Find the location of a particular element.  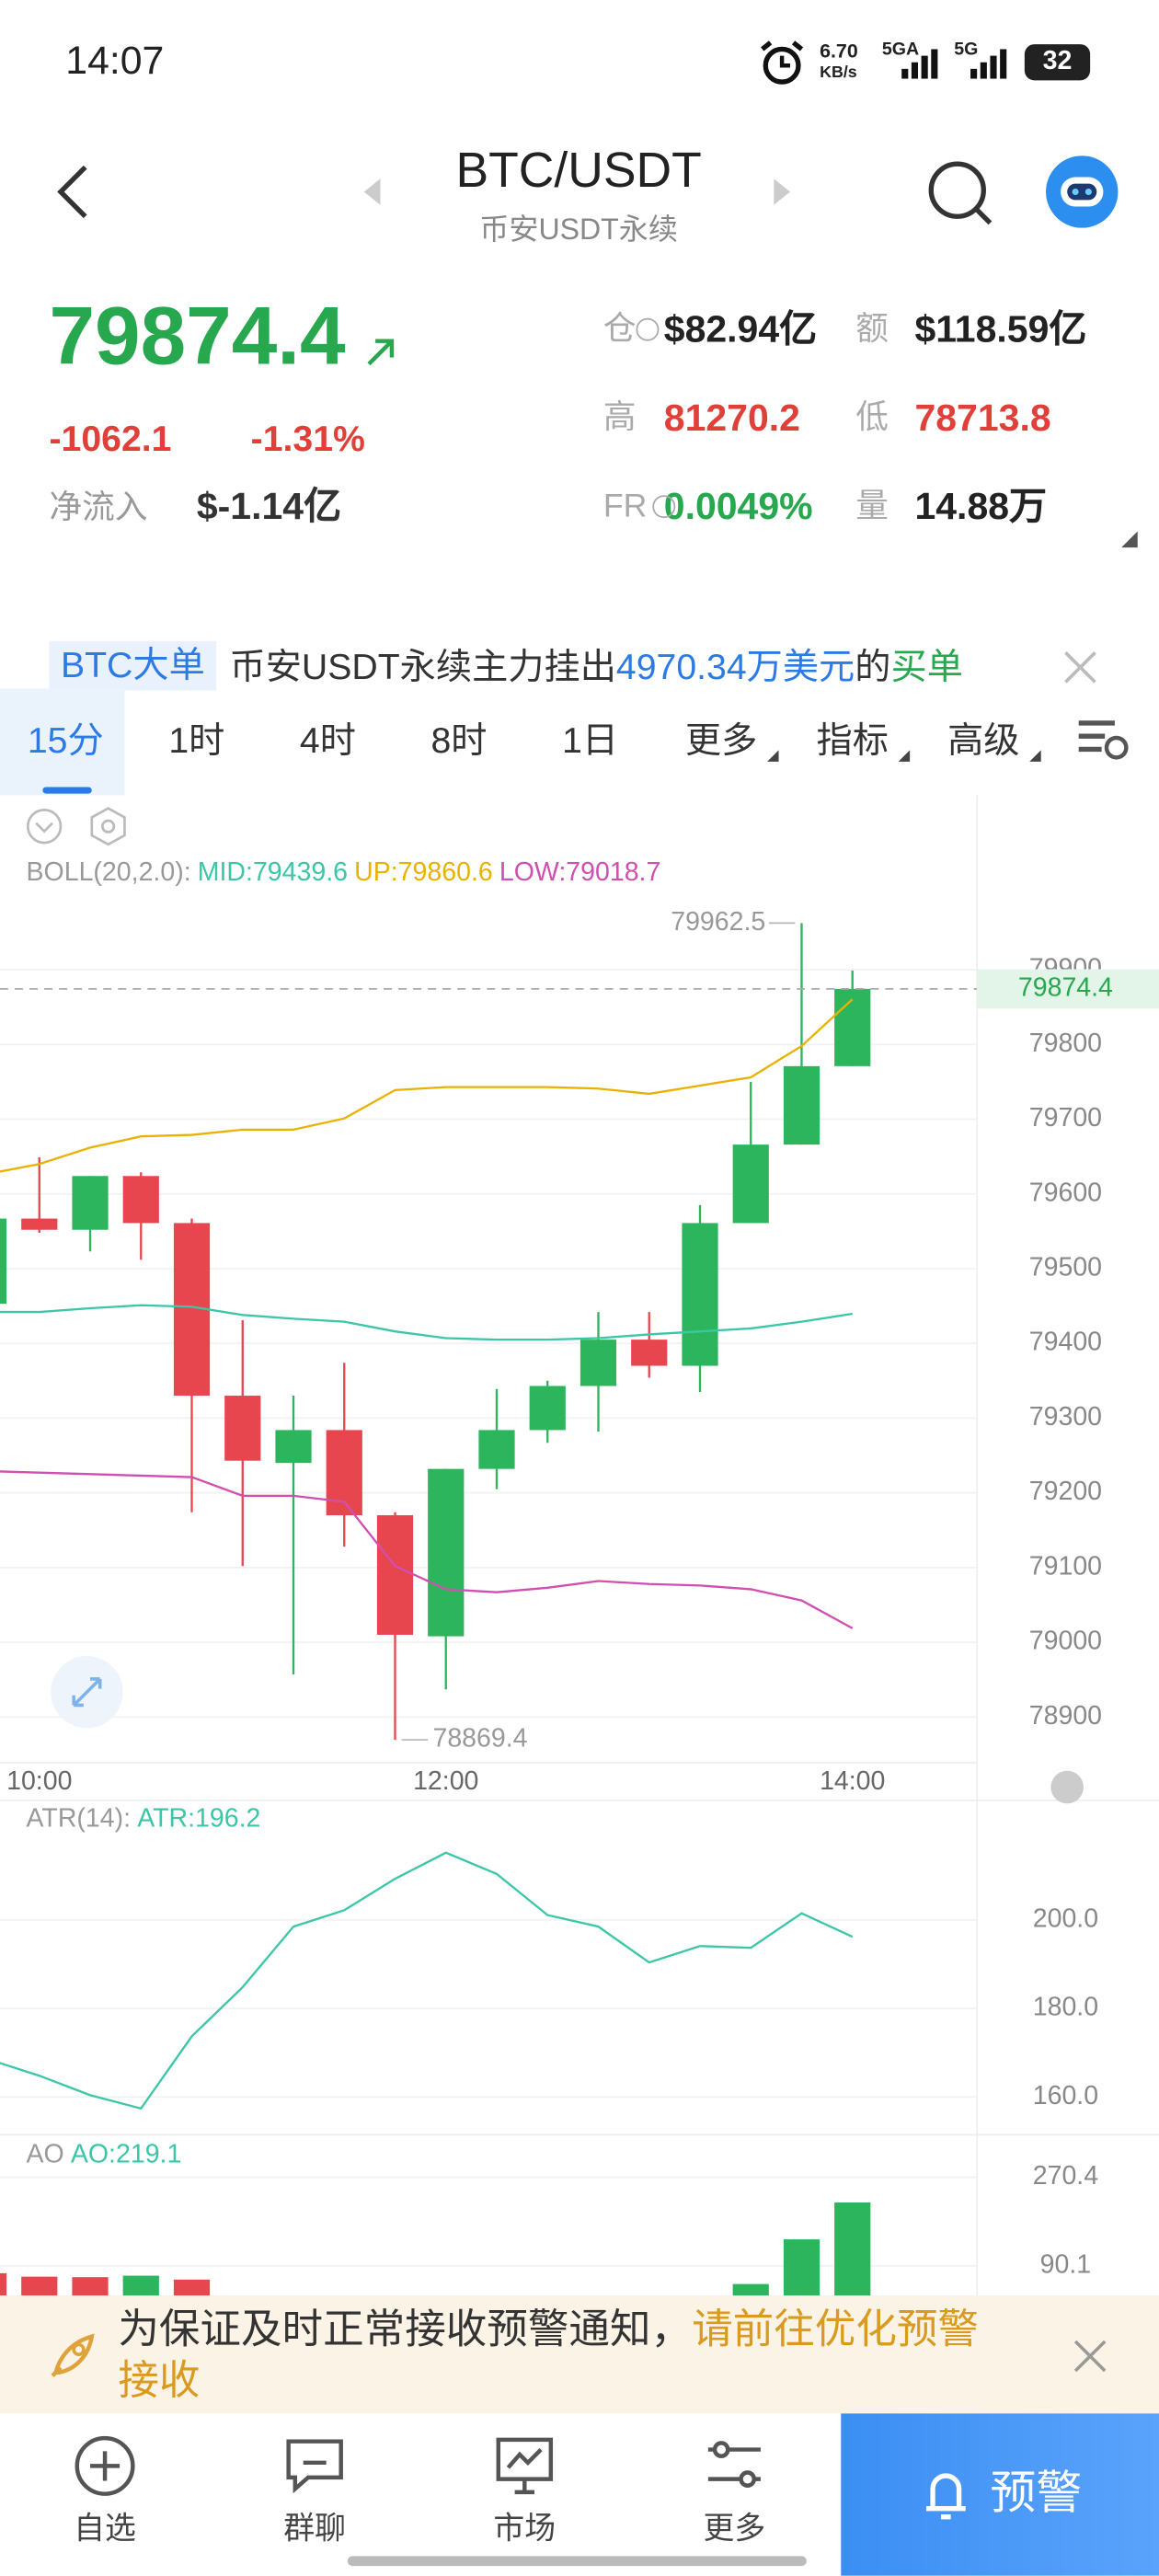

banner-side: 买单 is located at coordinates (926, 666).